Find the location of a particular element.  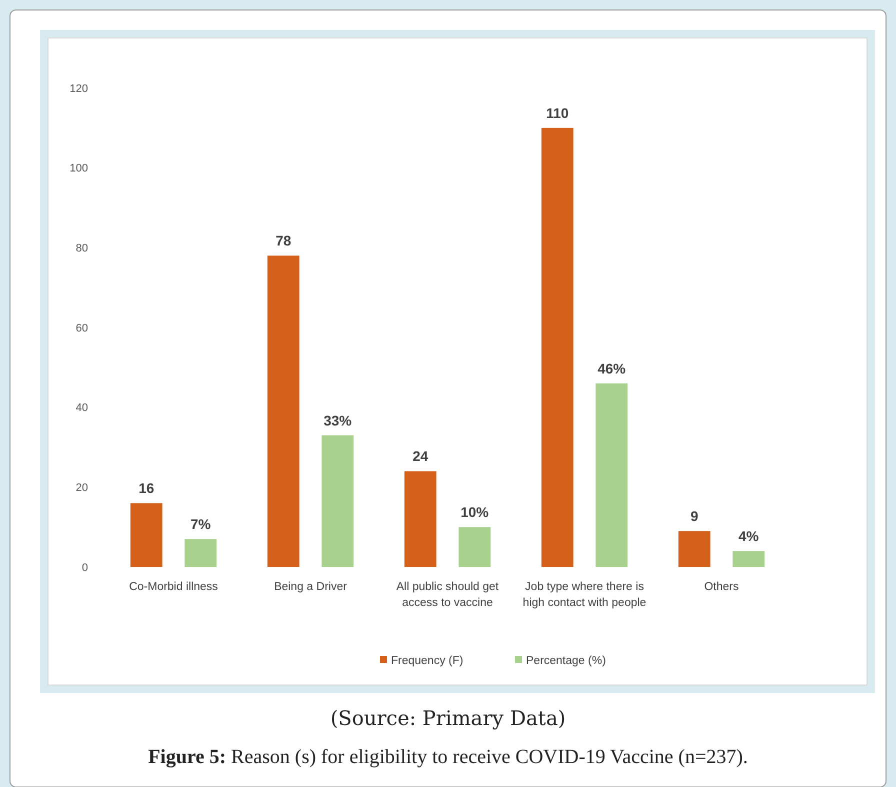

y-tick-label: 0 is located at coordinates (85, 568).